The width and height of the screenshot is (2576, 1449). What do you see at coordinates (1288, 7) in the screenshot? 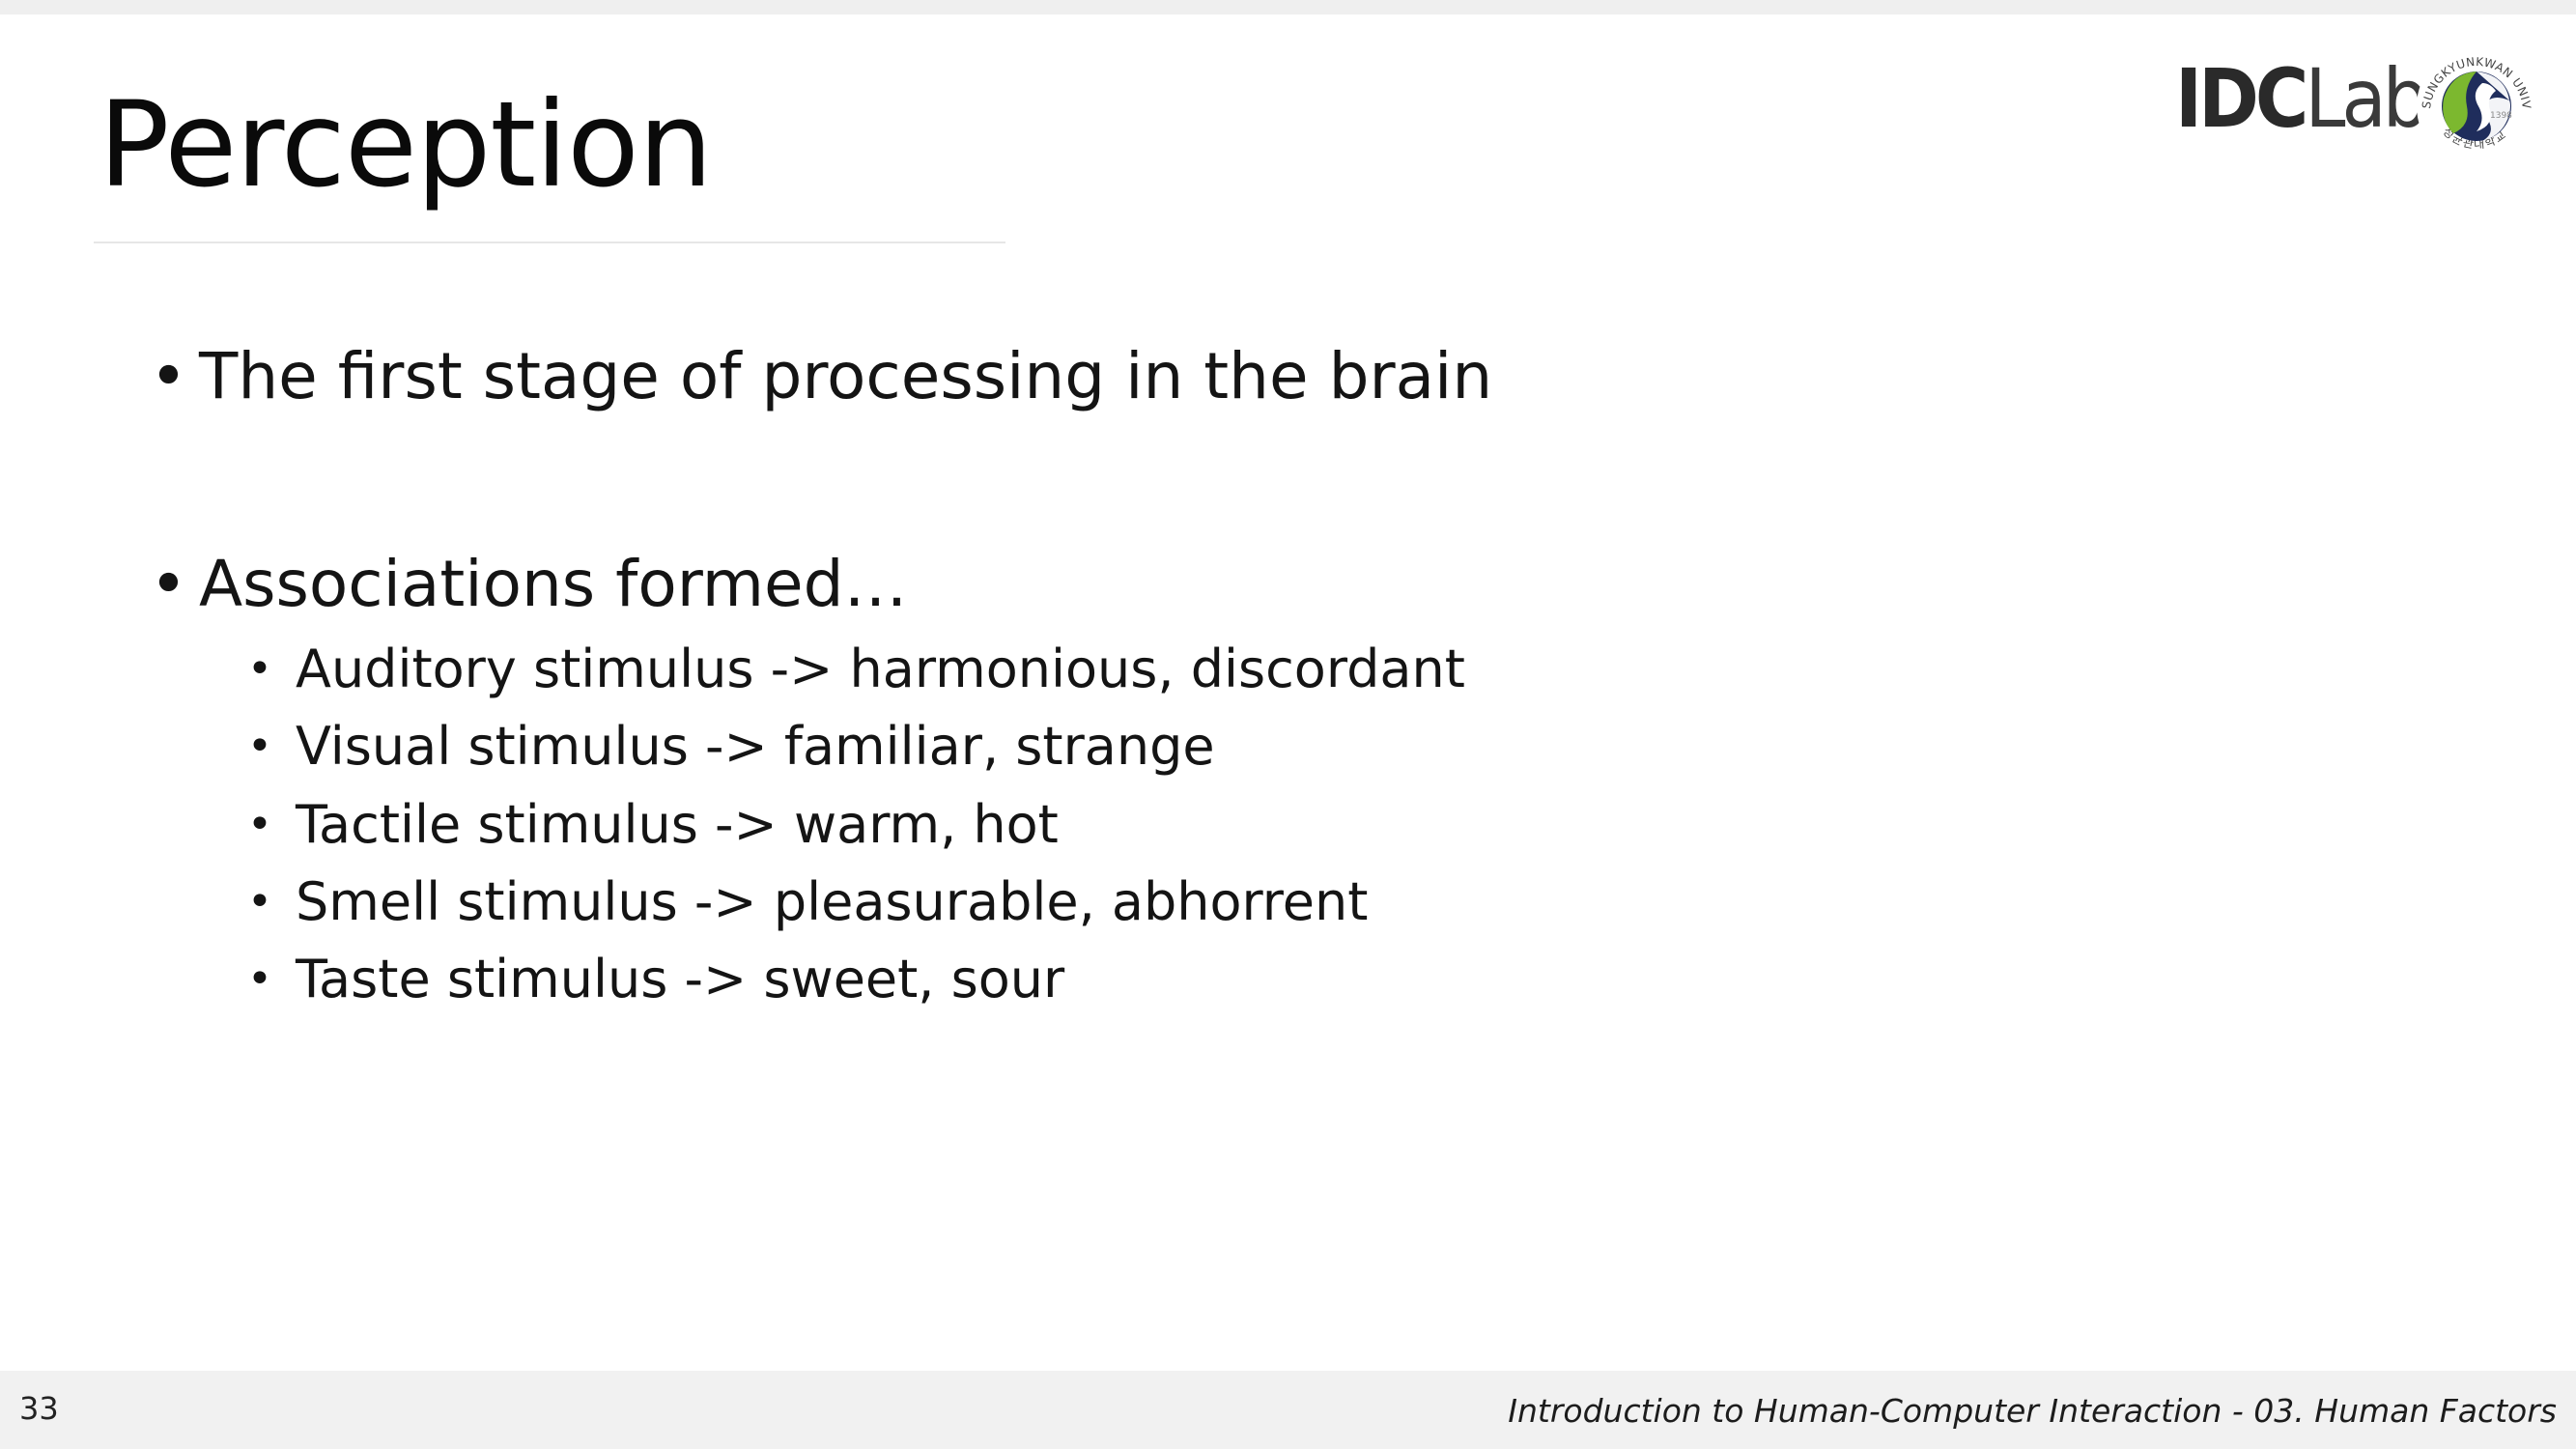
I see `top-strip` at bounding box center [1288, 7].